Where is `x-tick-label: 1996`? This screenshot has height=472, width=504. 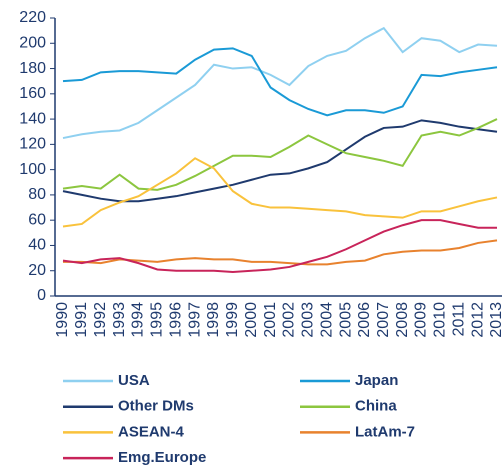
x-tick-label: 1996 is located at coordinates (175, 320).